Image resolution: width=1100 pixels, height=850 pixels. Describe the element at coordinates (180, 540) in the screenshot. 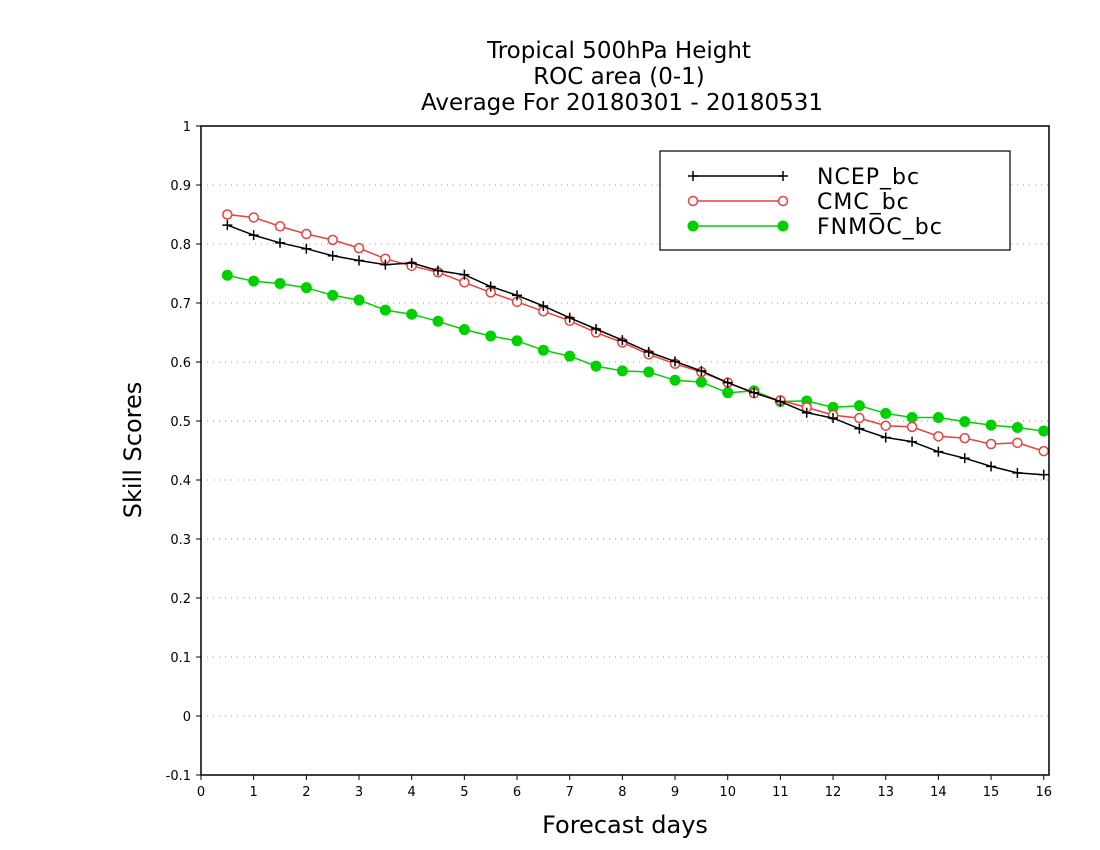

I see `y-tick-label: 0.3` at that location.